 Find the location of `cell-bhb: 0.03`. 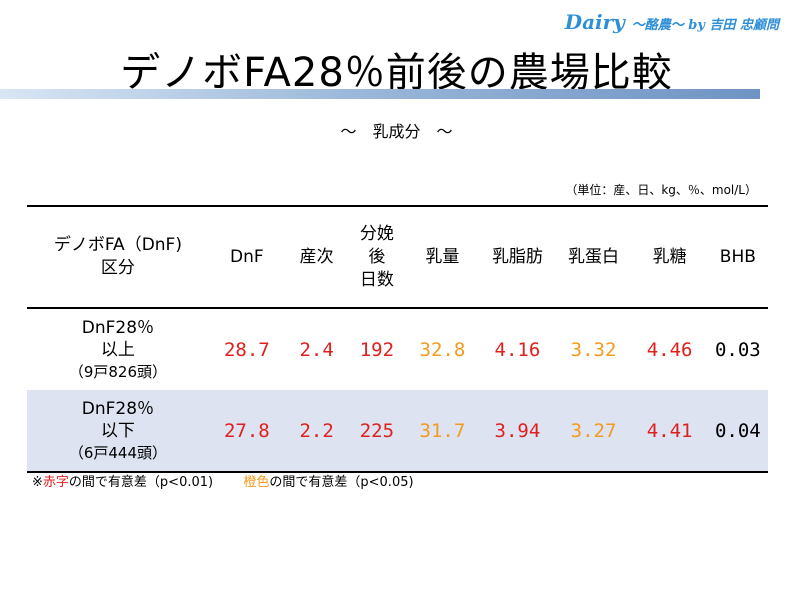

cell-bhb: 0.03 is located at coordinates (737, 349).